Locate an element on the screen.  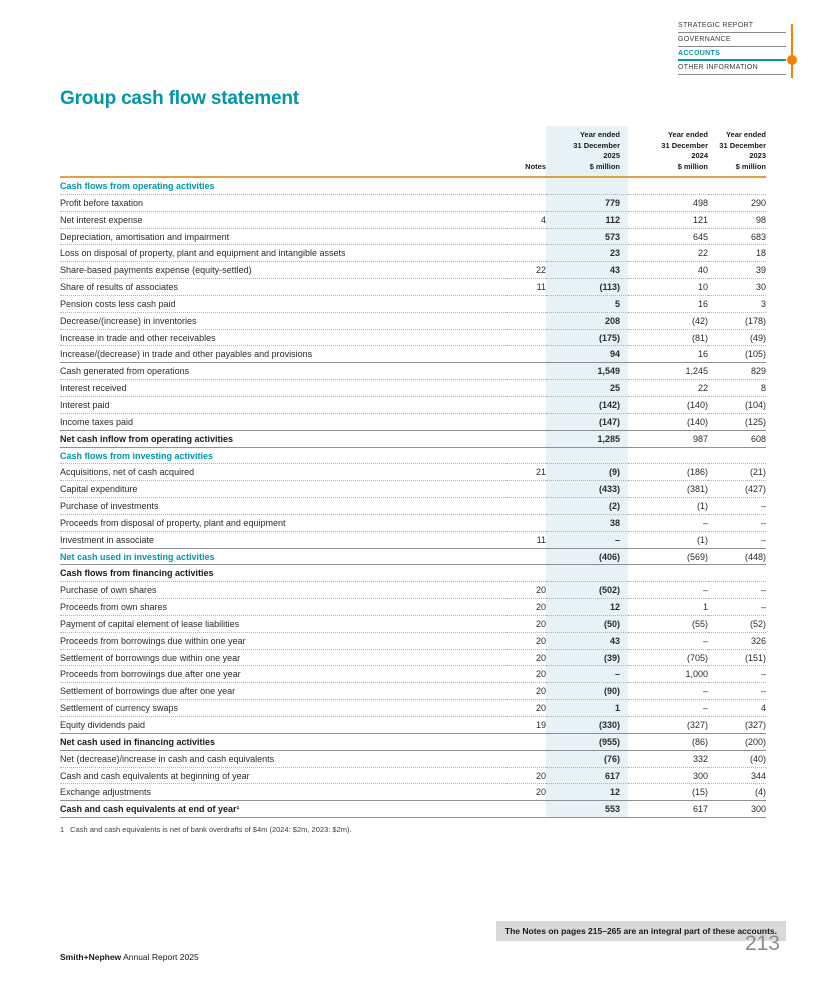
table-row: Pension costs less cash paid 5 16 3 is located at coordinates (413, 304).